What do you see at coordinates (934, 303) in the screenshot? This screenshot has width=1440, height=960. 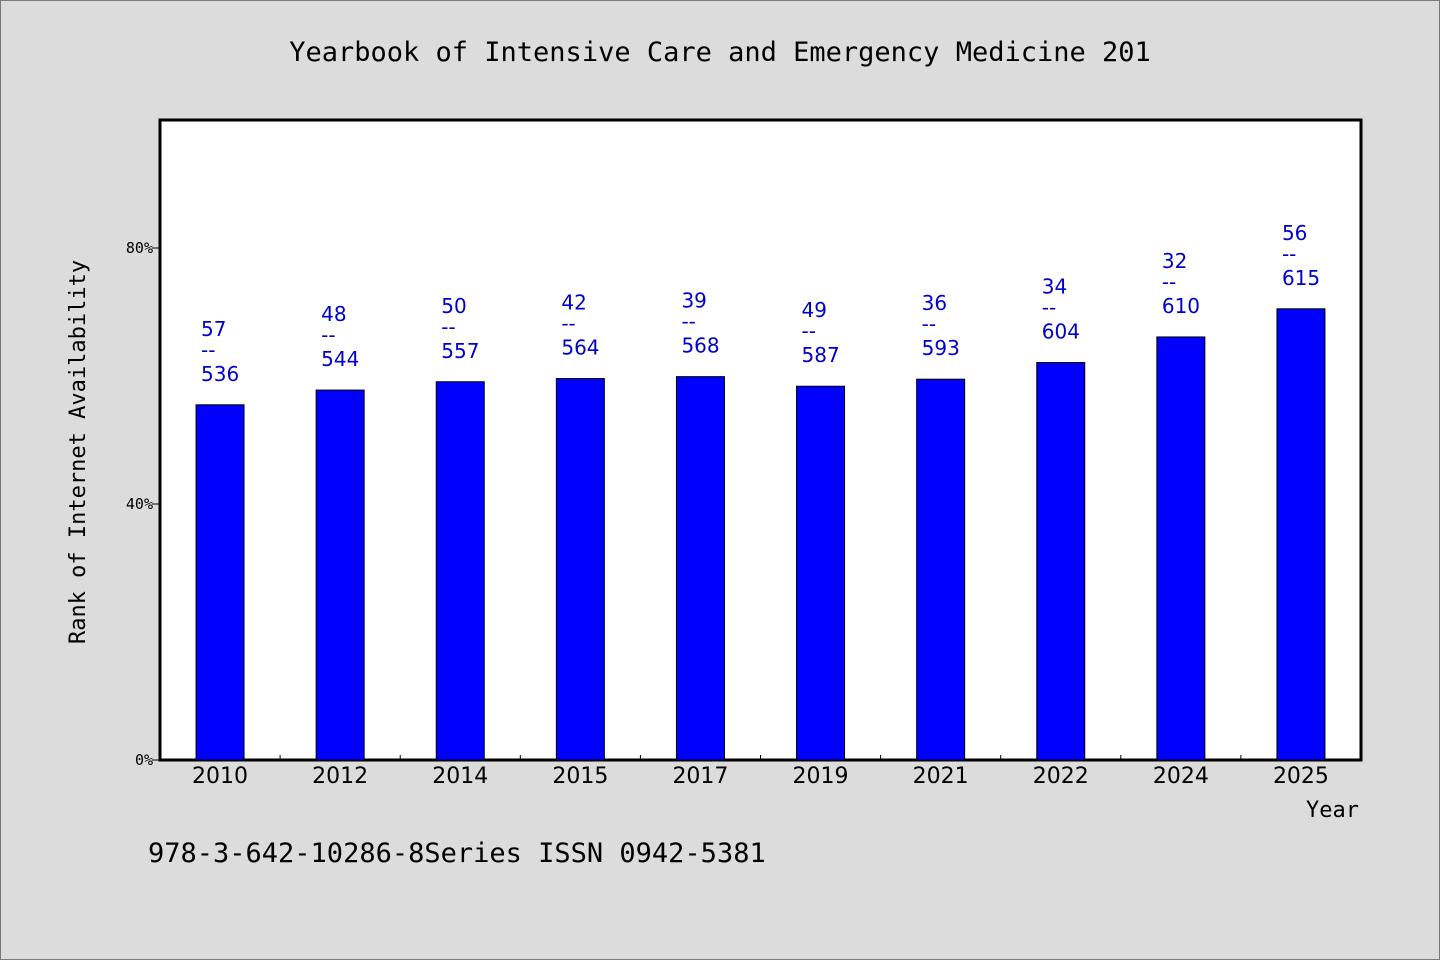 I see `data-label-top-2021: 36` at bounding box center [934, 303].